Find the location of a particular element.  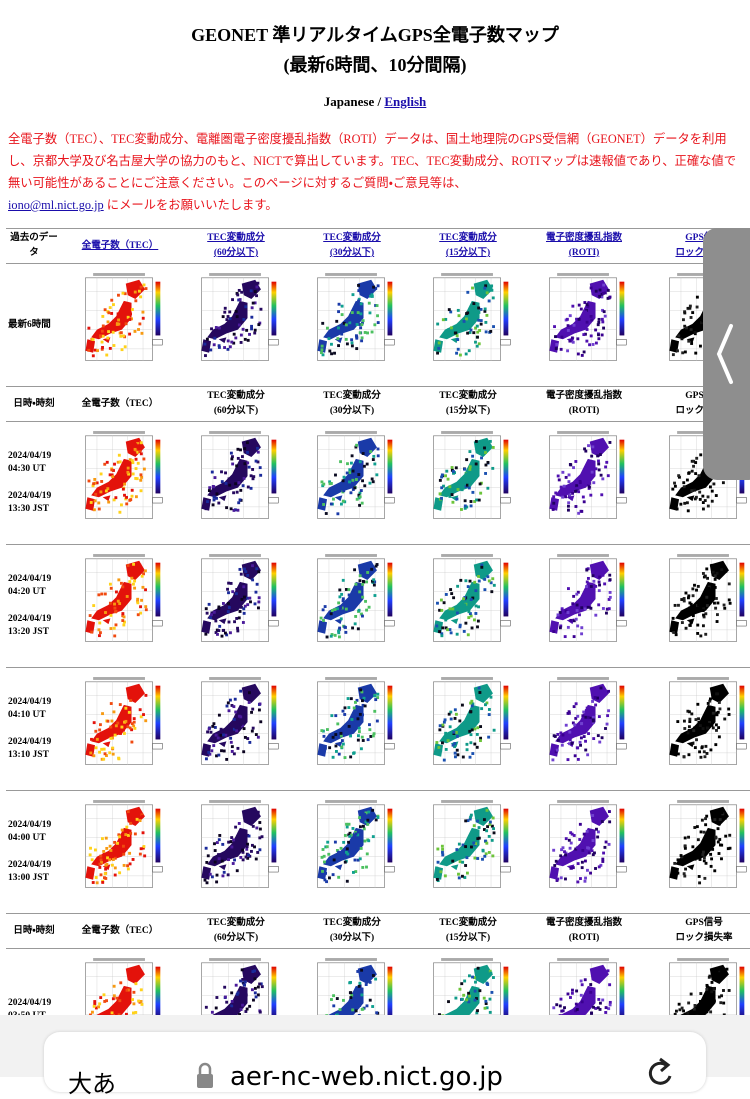

row-header: 過去のデータ is located at coordinates (34, 246).